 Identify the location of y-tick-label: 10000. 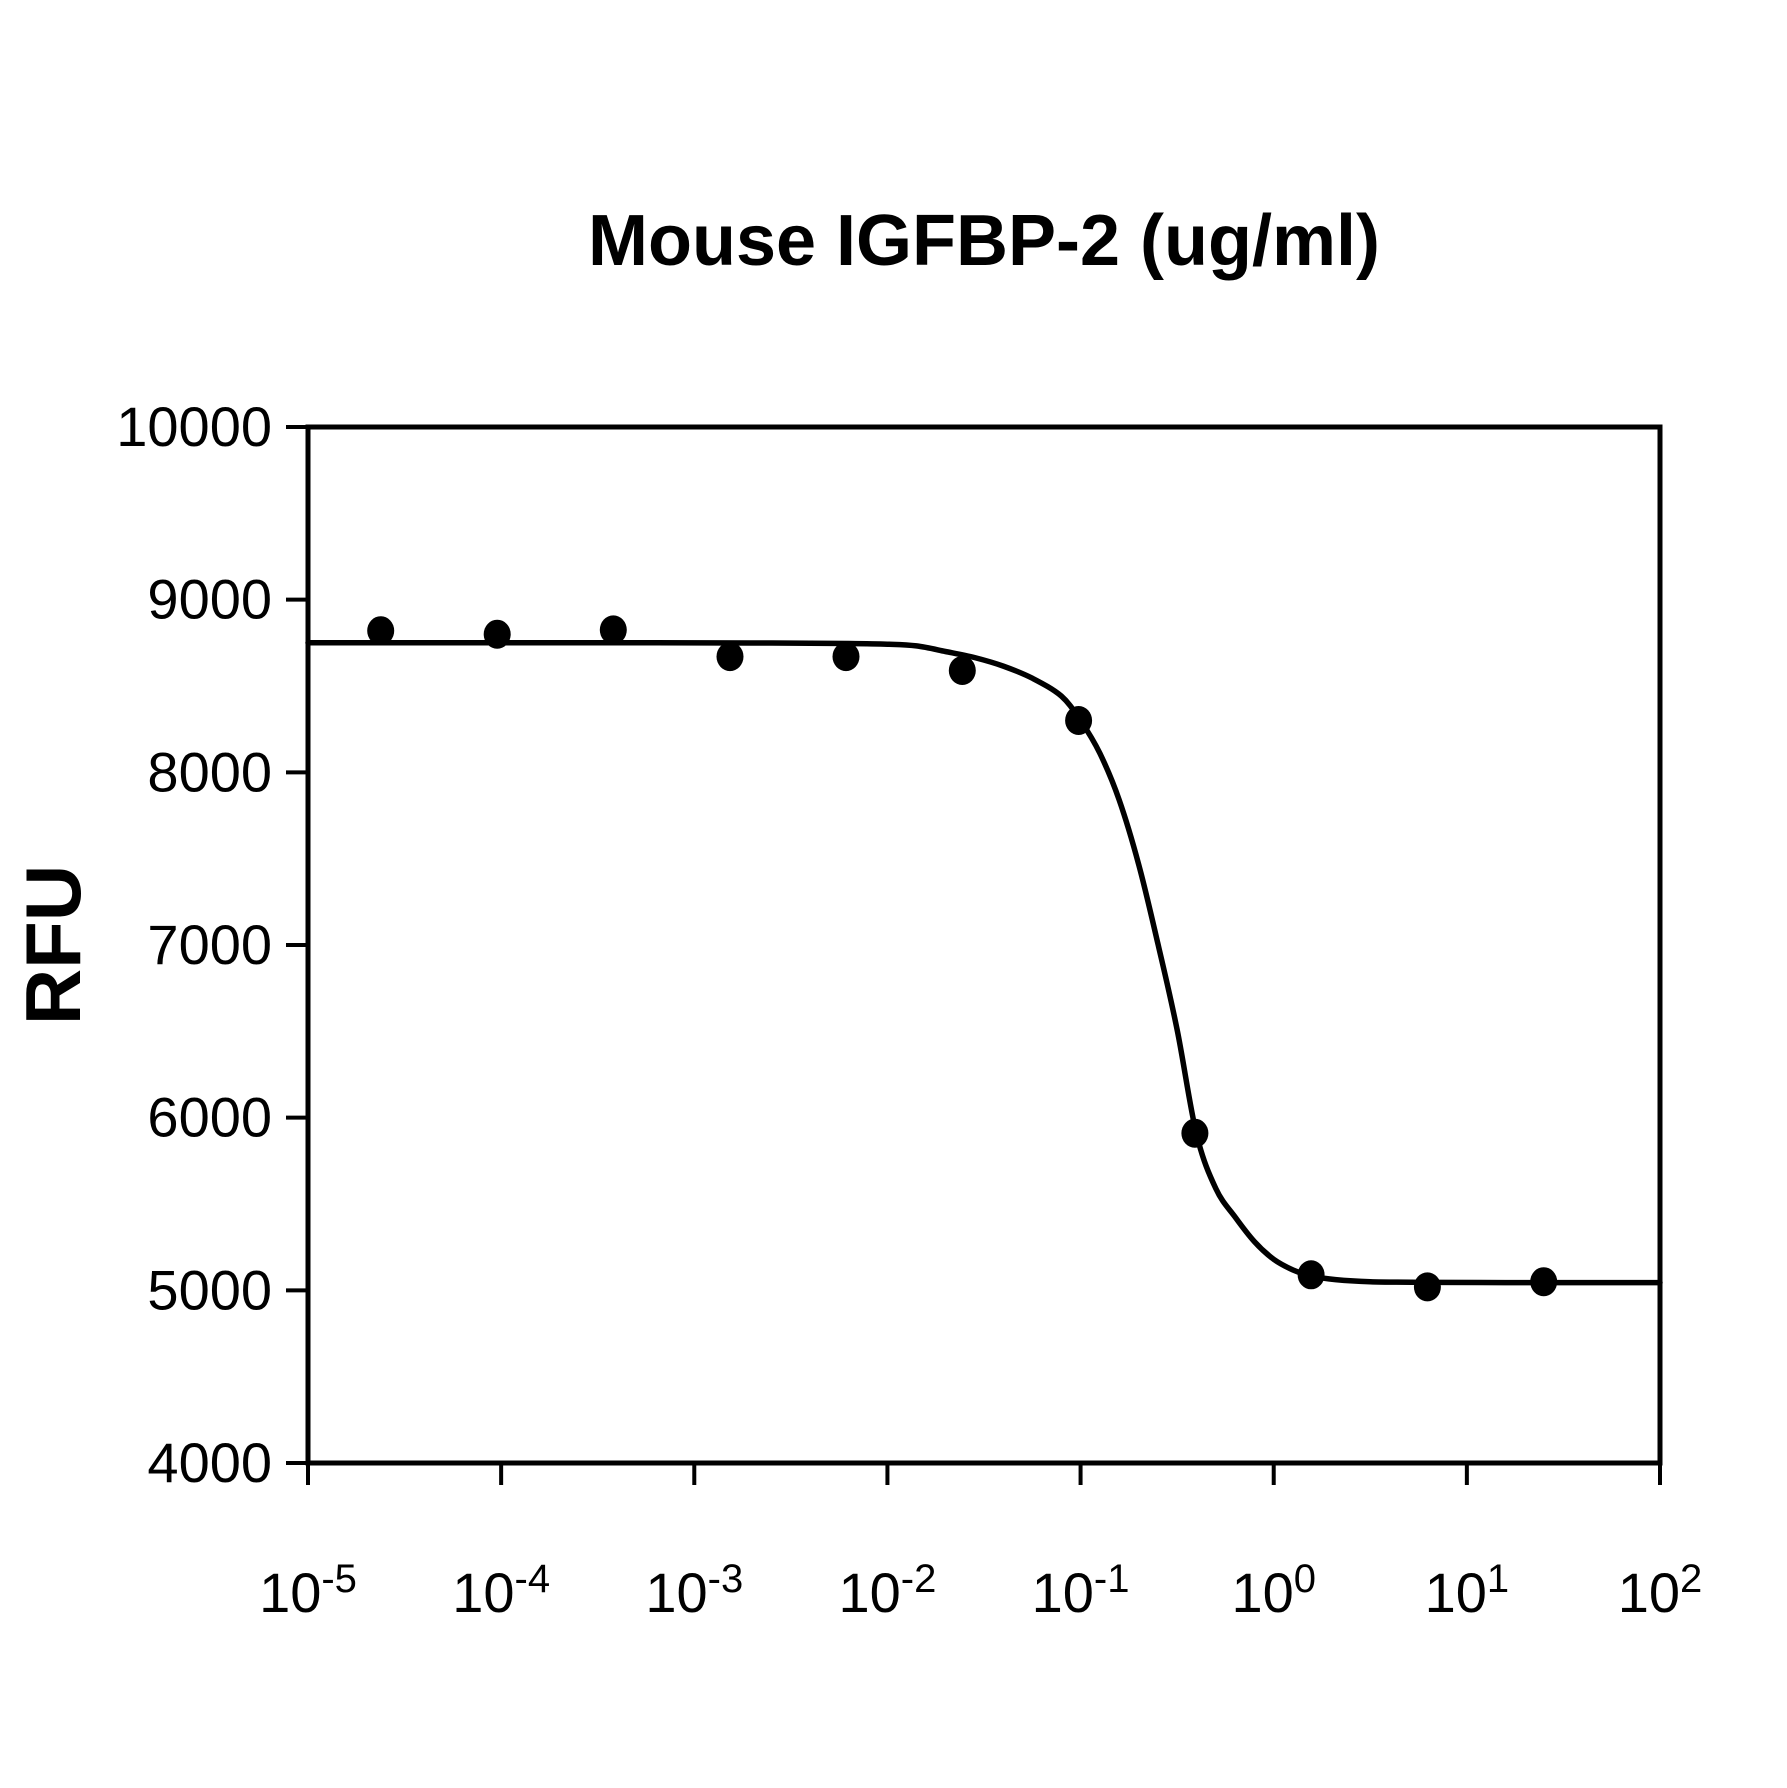
(194, 426).